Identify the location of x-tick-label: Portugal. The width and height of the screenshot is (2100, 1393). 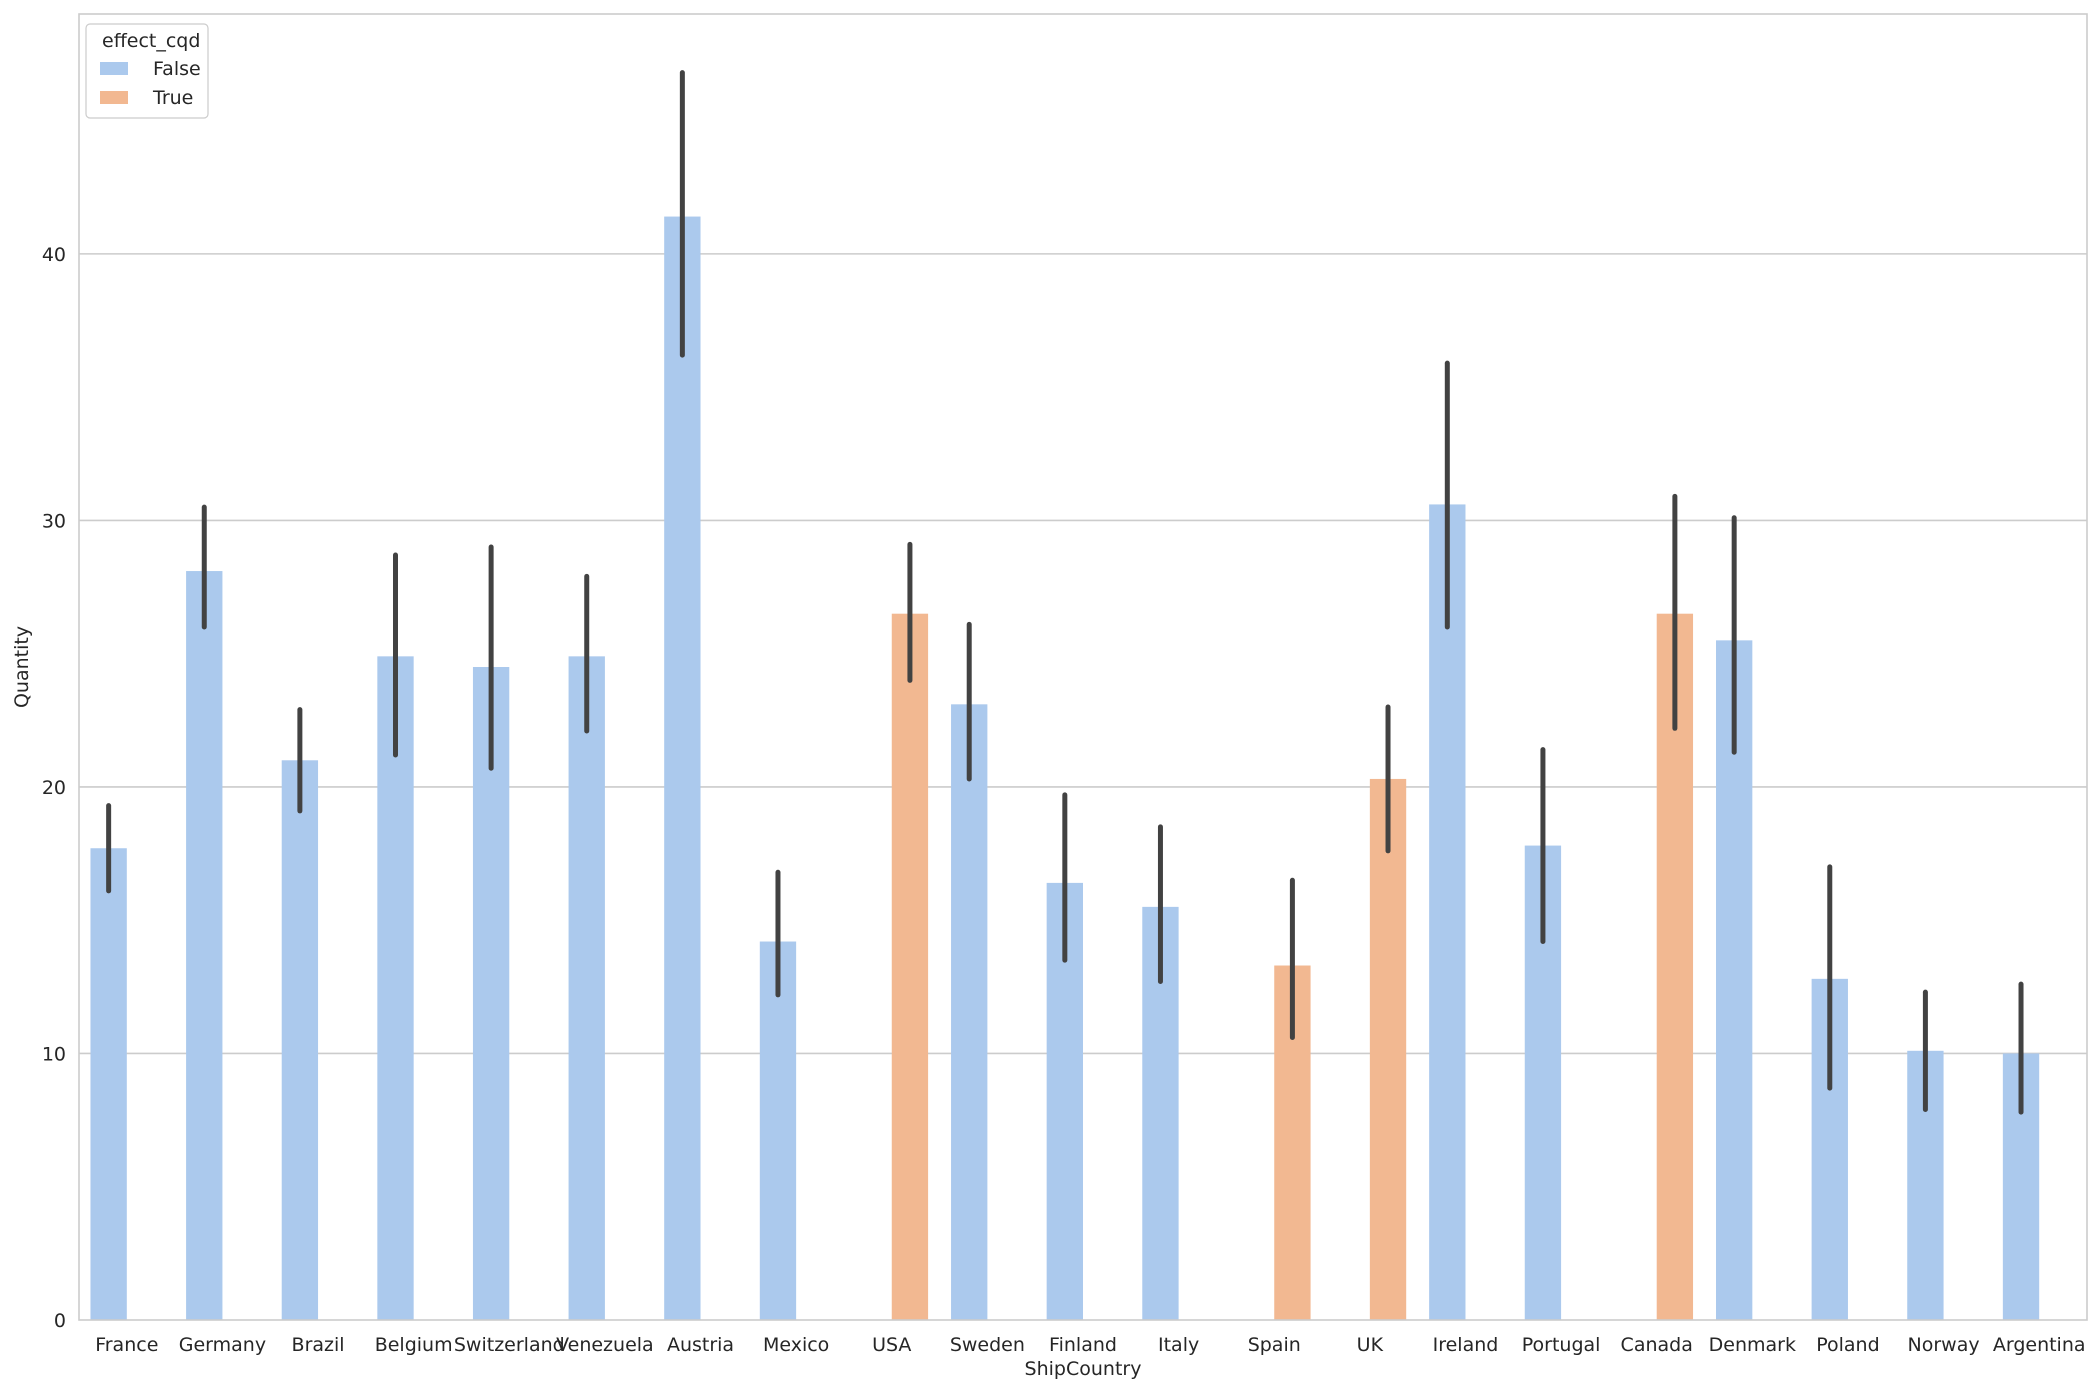
(1561, 1345).